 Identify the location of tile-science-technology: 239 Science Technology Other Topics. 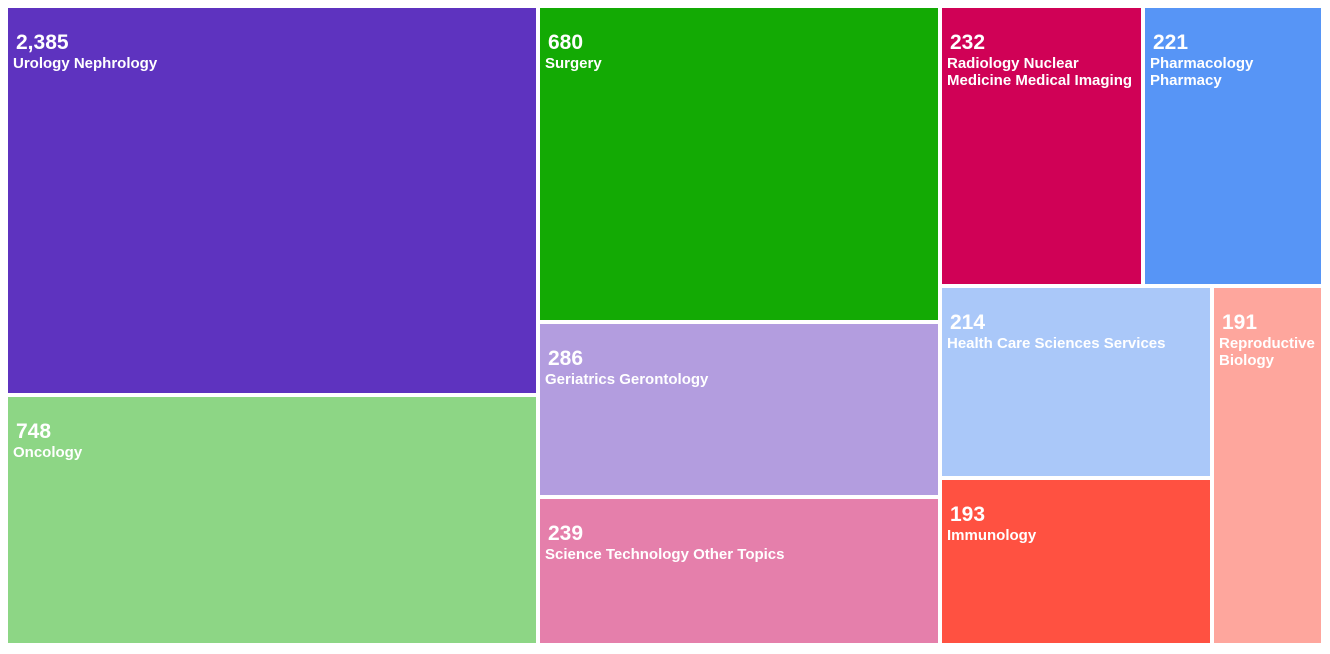
(739, 571).